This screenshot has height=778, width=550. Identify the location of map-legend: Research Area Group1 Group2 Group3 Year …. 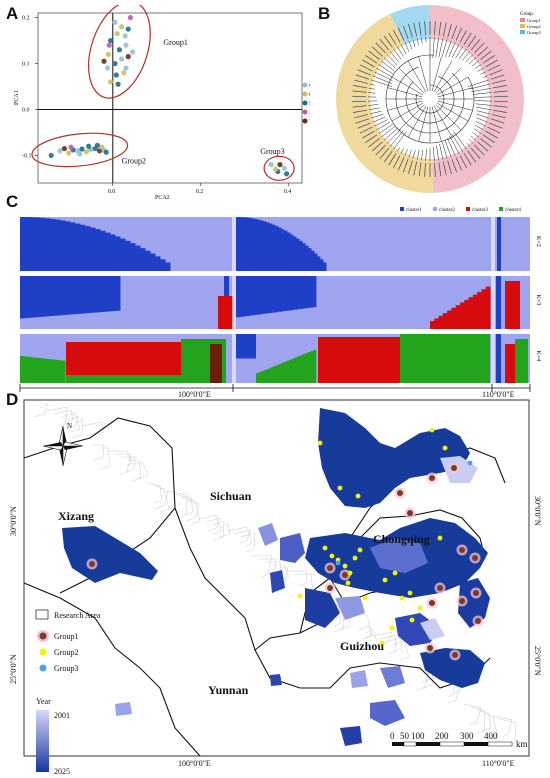
(68, 692).